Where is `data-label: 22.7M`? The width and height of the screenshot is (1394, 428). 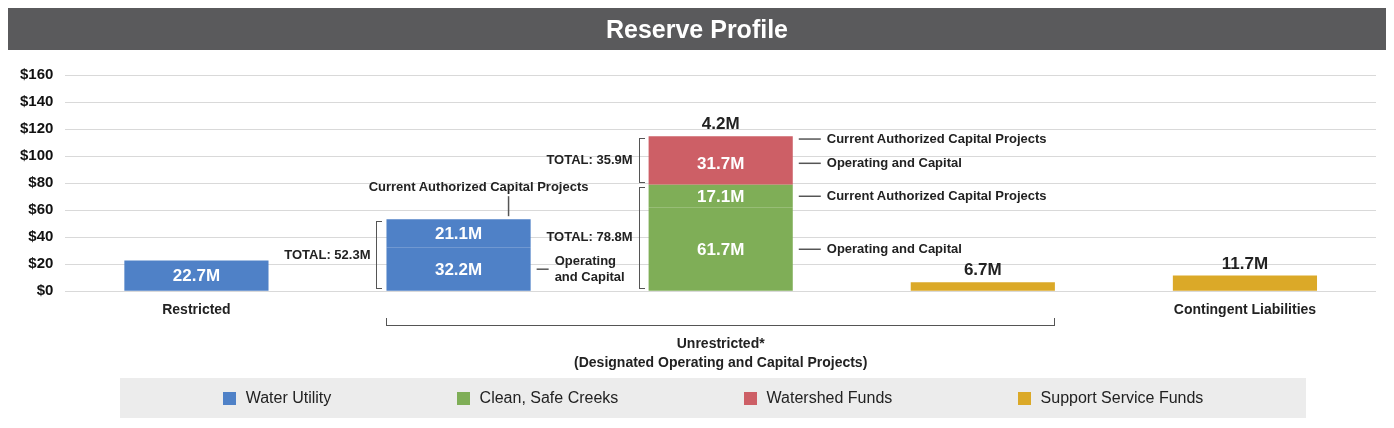
data-label: 22.7M is located at coordinates (196, 276).